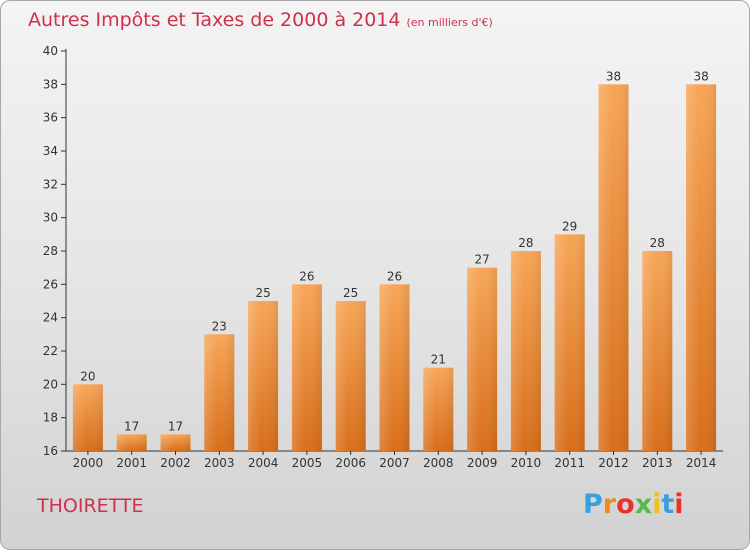 The height and width of the screenshot is (550, 750). I want to click on y-tick-label: 28, so click(50, 251).